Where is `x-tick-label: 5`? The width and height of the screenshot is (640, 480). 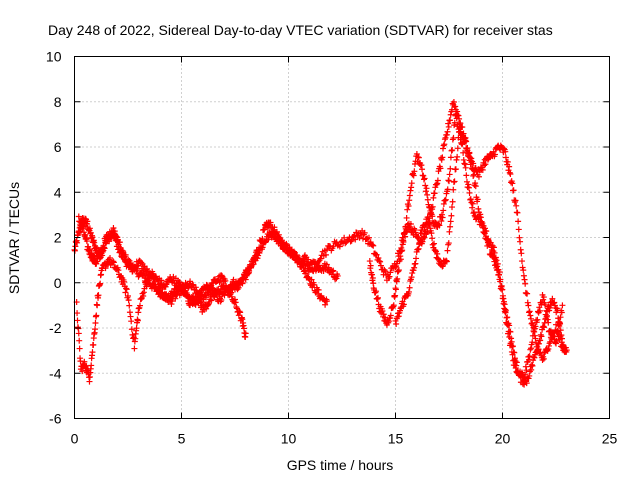 x-tick-label: 5 is located at coordinates (182, 439).